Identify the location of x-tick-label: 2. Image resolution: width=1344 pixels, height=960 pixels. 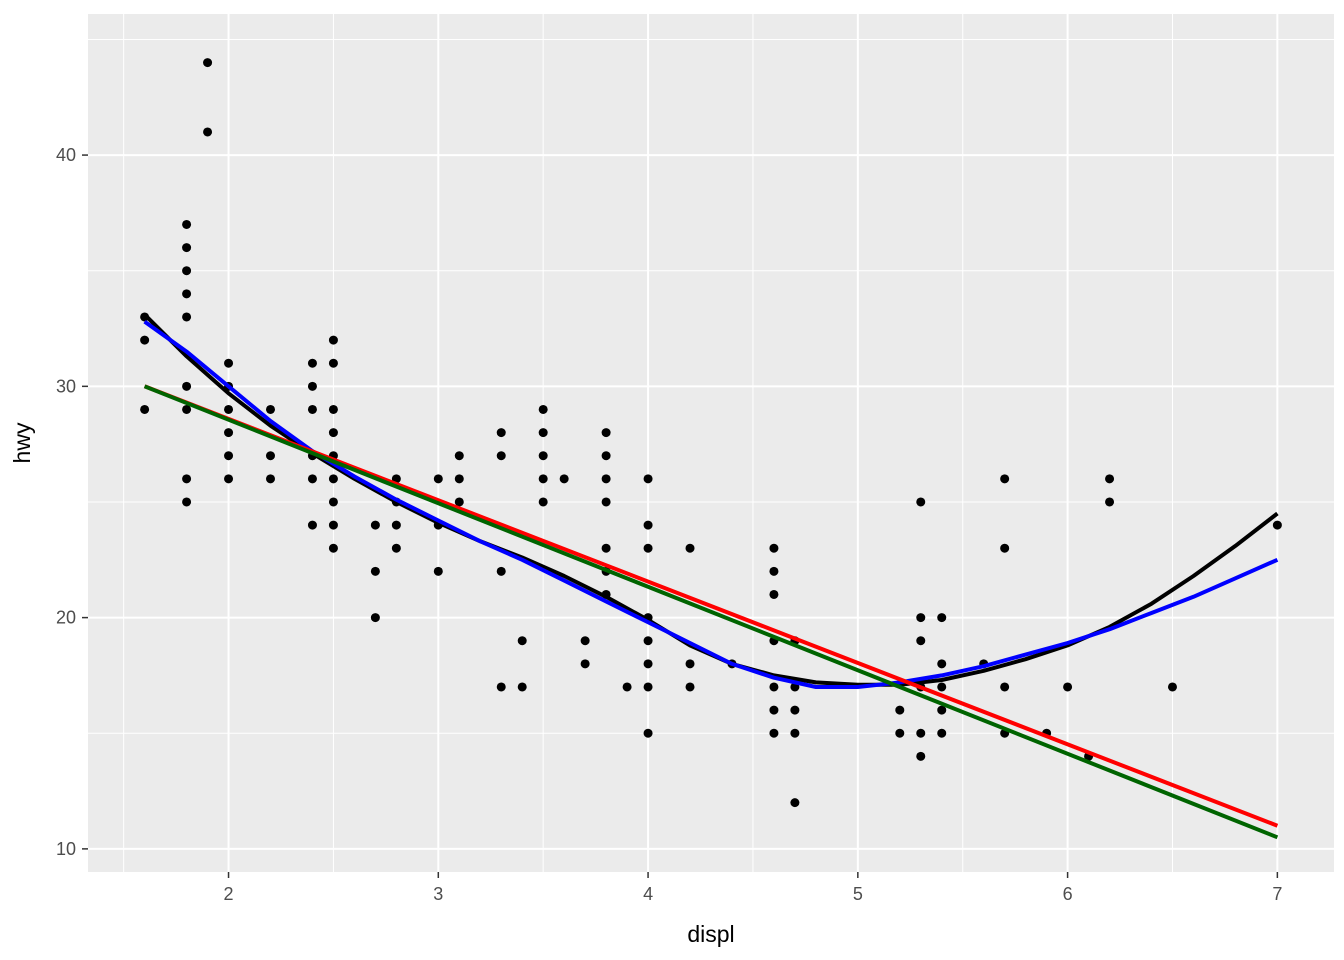
(229, 894).